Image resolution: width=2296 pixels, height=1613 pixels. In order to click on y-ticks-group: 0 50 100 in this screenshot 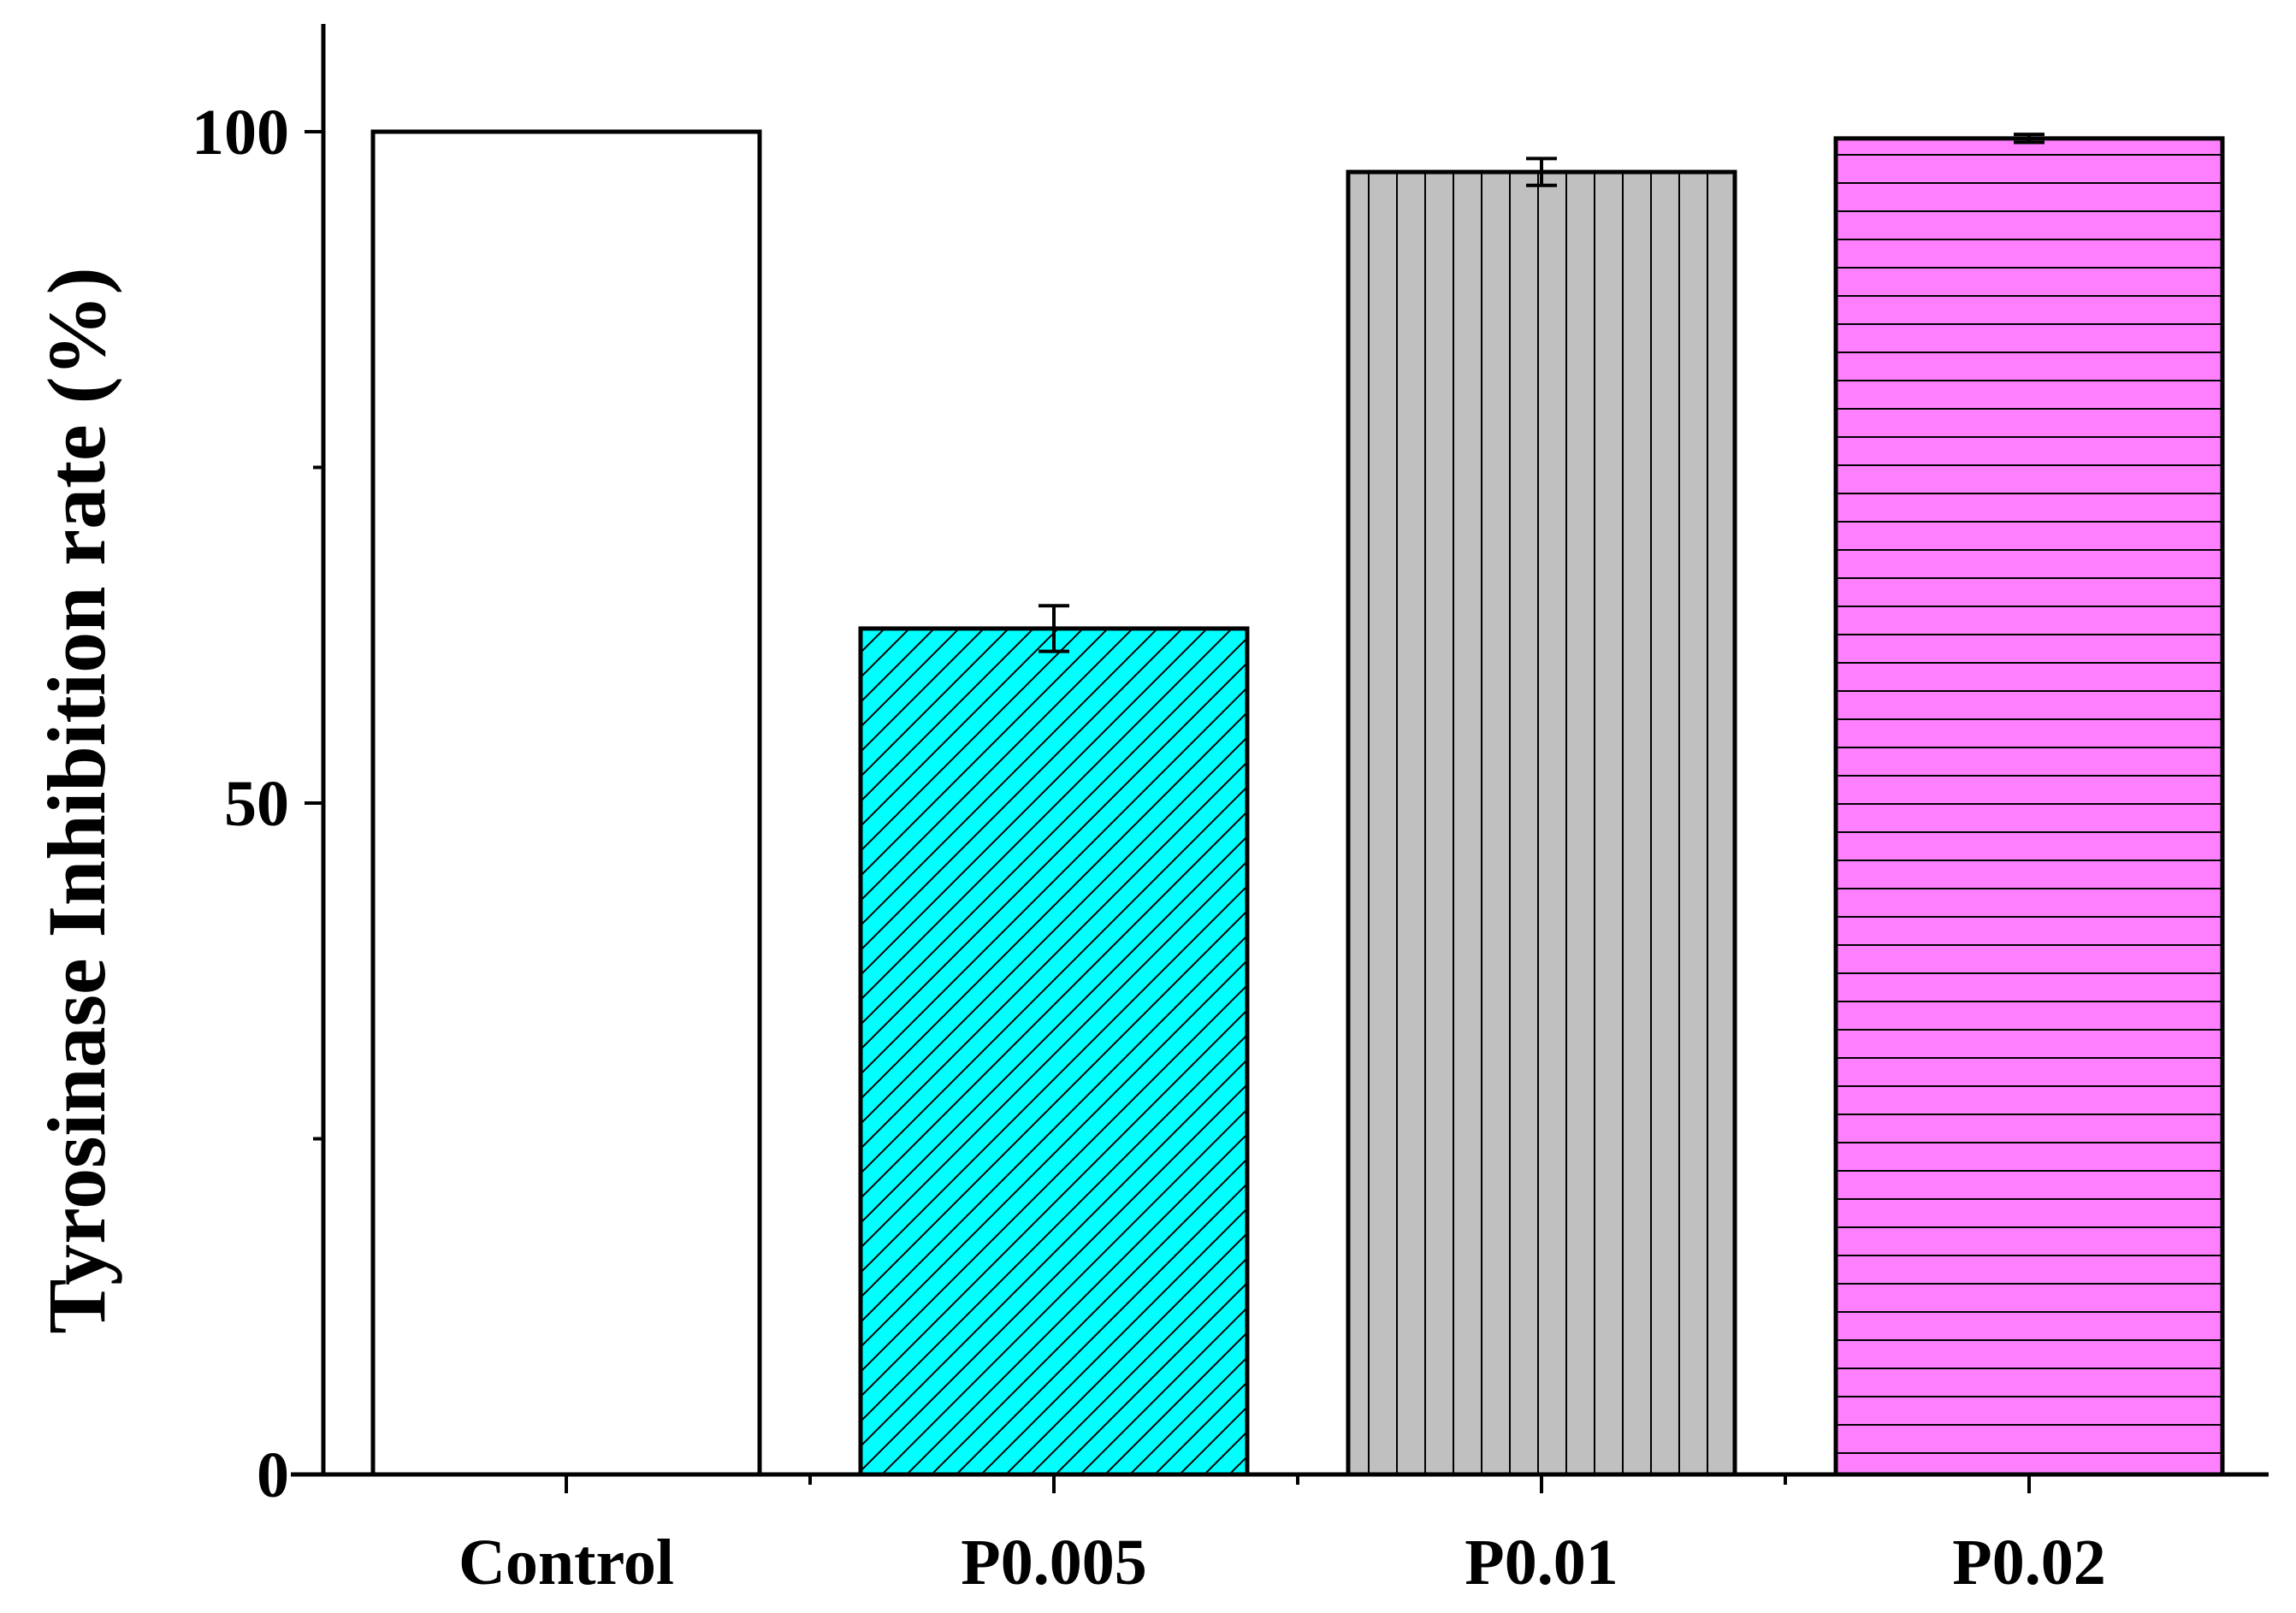, I will do `click(257, 804)`.